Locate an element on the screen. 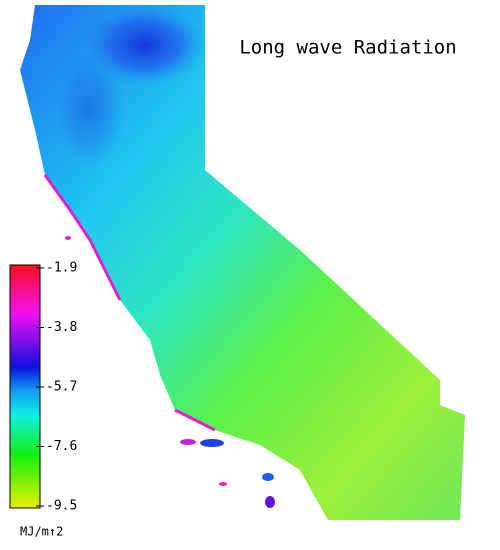 The image size is (500, 550). tick-label: -7.6 is located at coordinates (61, 446).